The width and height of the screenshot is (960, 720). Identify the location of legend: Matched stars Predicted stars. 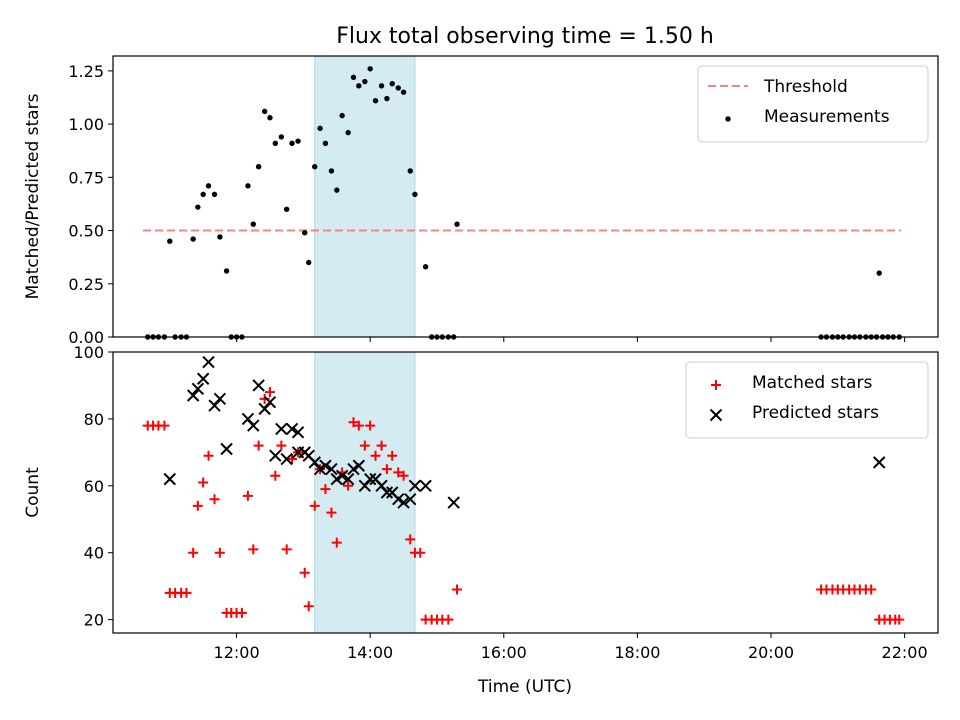
(807, 400).